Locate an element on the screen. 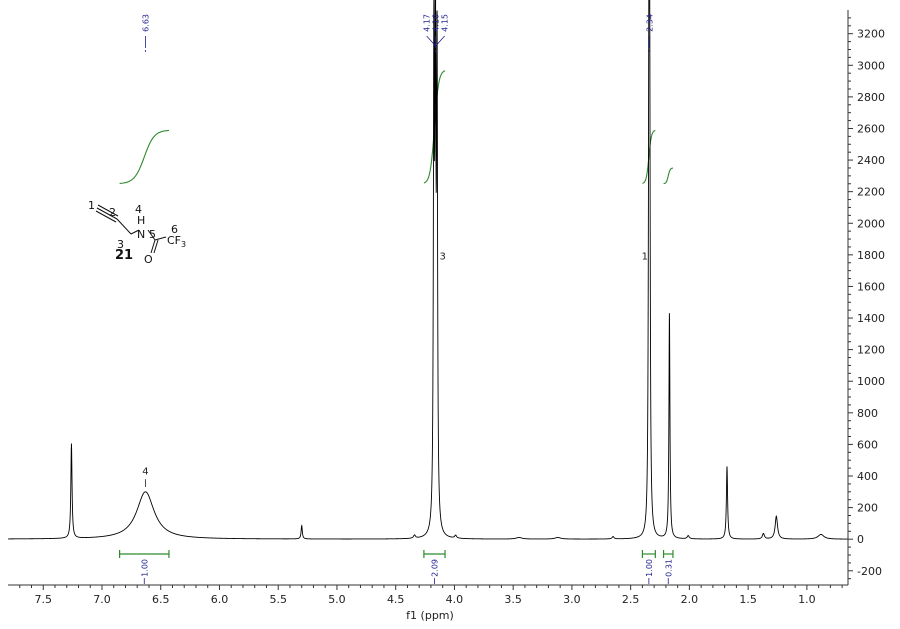 This screenshot has width=900, height=629. peak-label: 2.34 is located at coordinates (649, 23).